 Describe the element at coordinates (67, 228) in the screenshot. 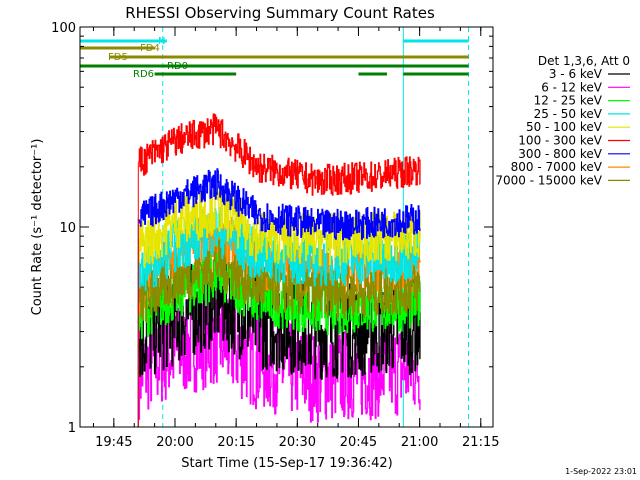

I see `y-tick-label-1: 10` at that location.